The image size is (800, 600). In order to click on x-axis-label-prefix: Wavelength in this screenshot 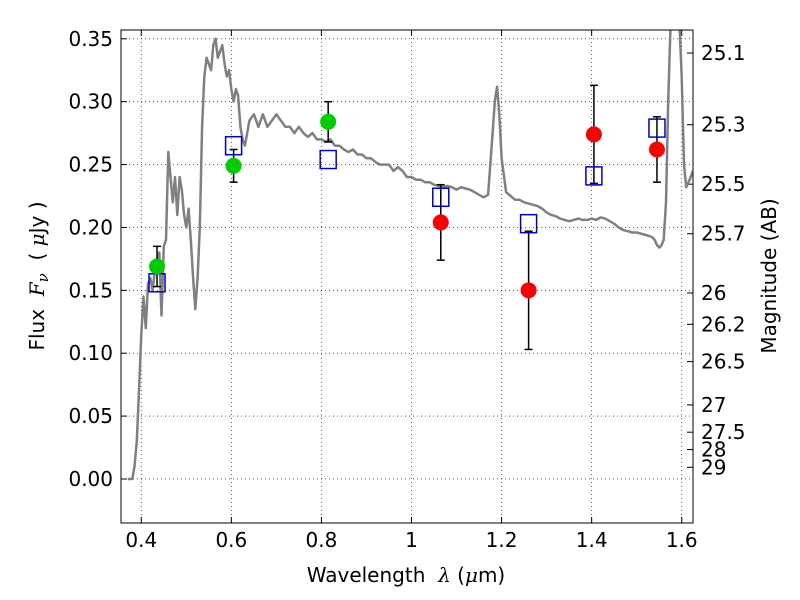, I will do `click(372, 575)`.